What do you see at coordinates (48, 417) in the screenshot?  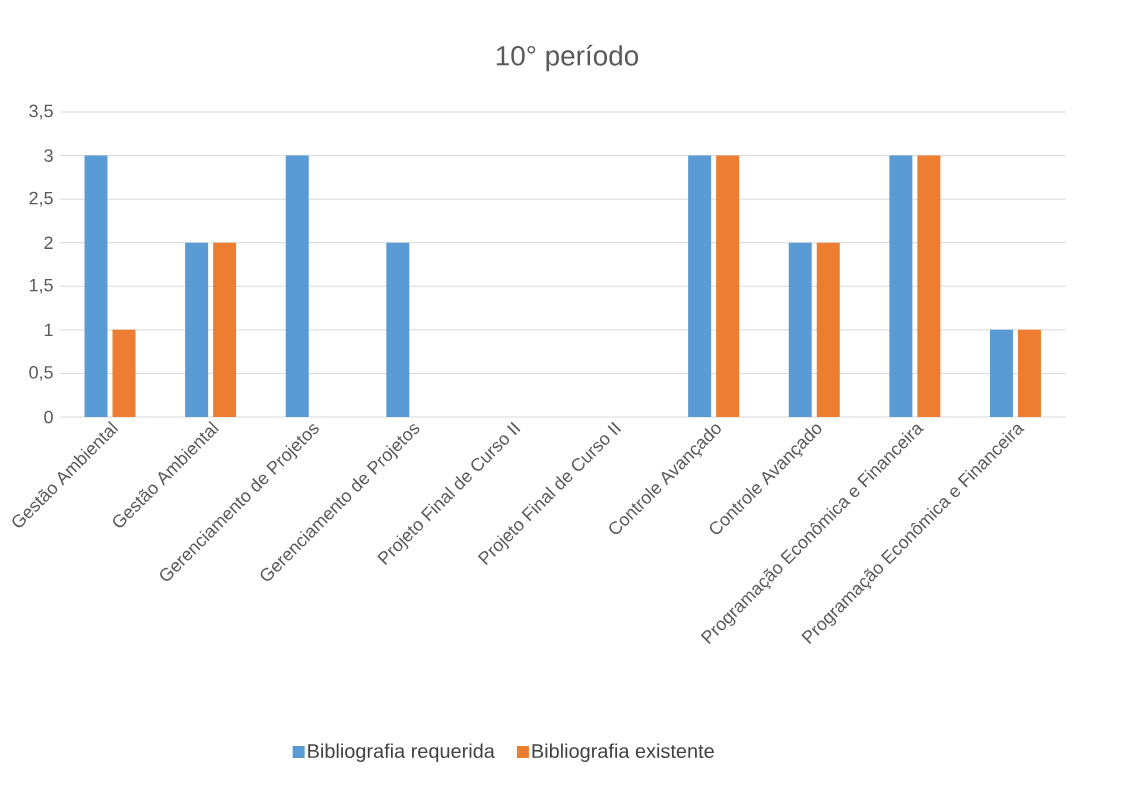 I see `y-tick-label: 0` at bounding box center [48, 417].